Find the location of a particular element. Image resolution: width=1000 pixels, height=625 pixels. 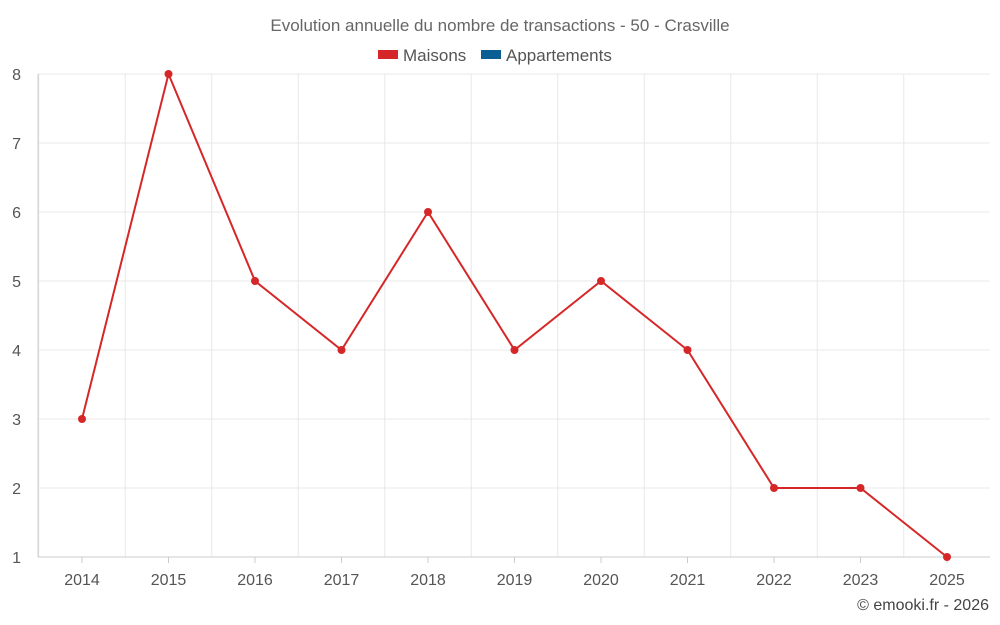

y-tick-label: 5 is located at coordinates (16, 282).